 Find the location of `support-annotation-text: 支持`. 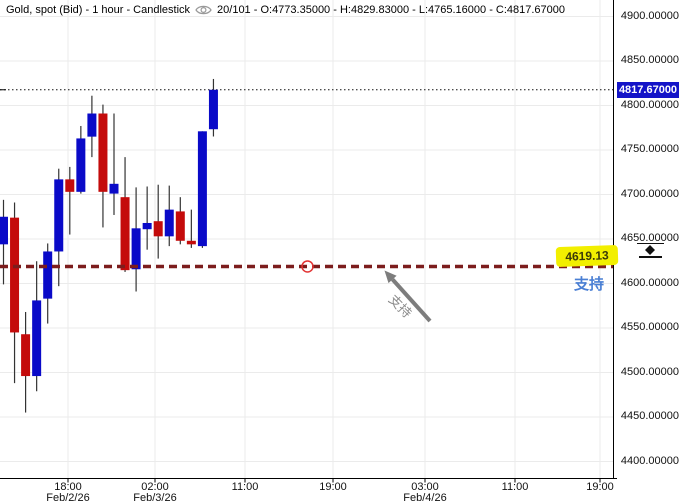

support-annotation-text: 支持 is located at coordinates (589, 284).